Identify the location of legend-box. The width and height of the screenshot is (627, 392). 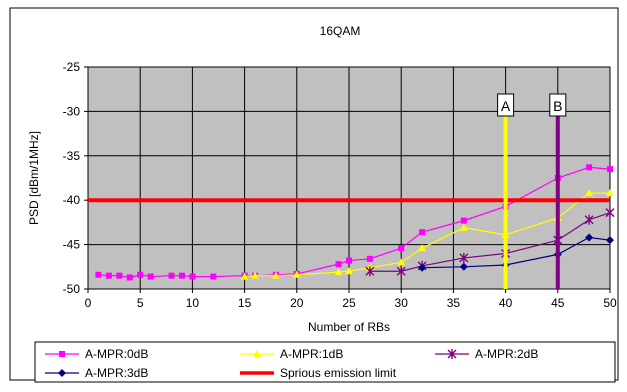
(325, 362).